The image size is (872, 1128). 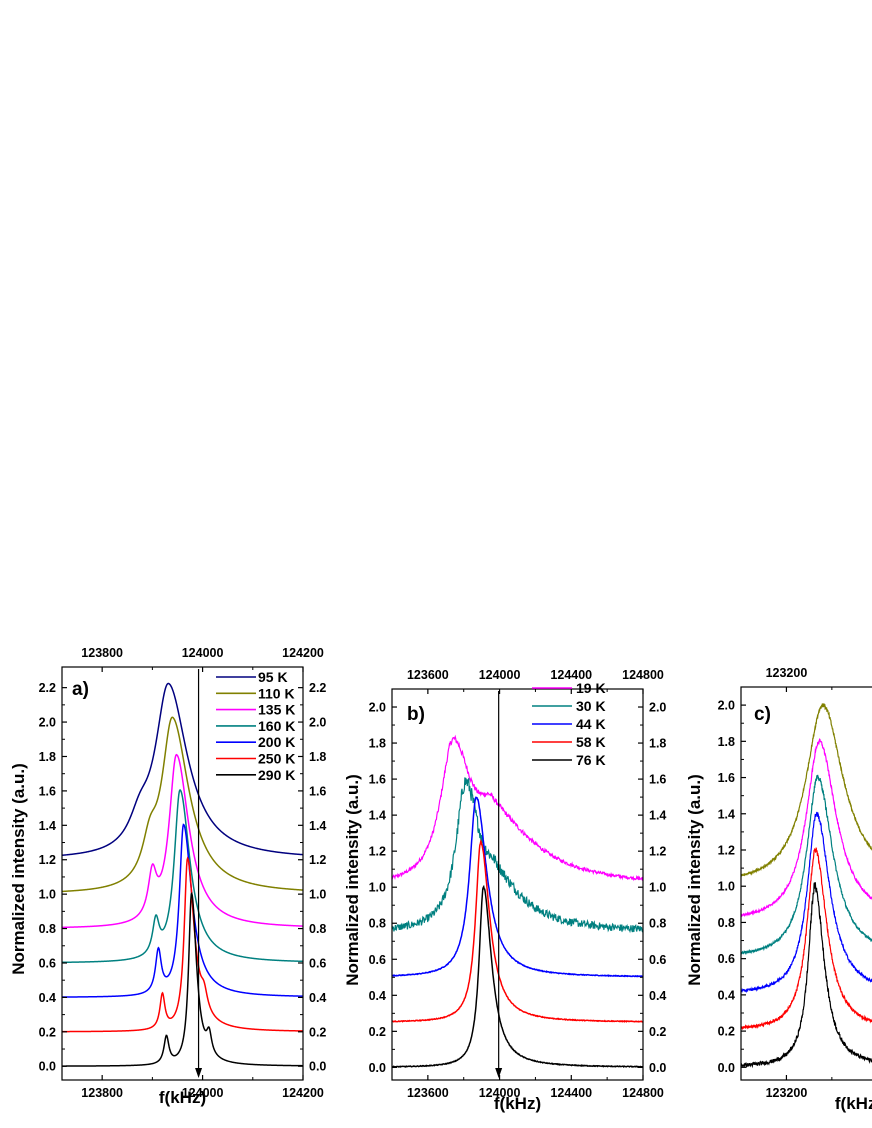 I want to click on legend-entry: 200 K, so click(x=276, y=742).